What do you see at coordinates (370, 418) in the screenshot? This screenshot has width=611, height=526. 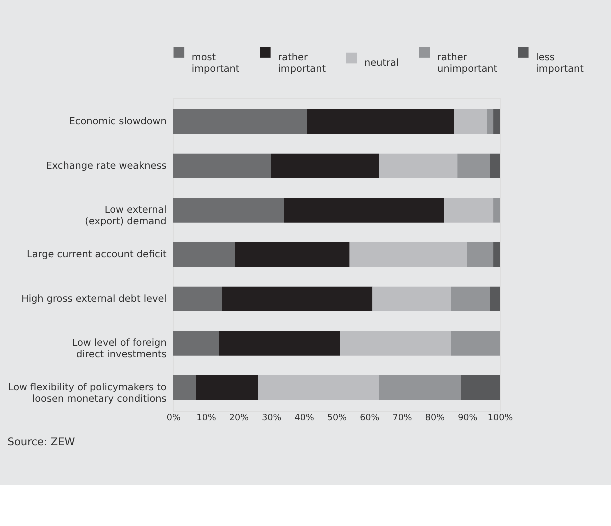 I see `x-tick-label: 60%` at bounding box center [370, 418].